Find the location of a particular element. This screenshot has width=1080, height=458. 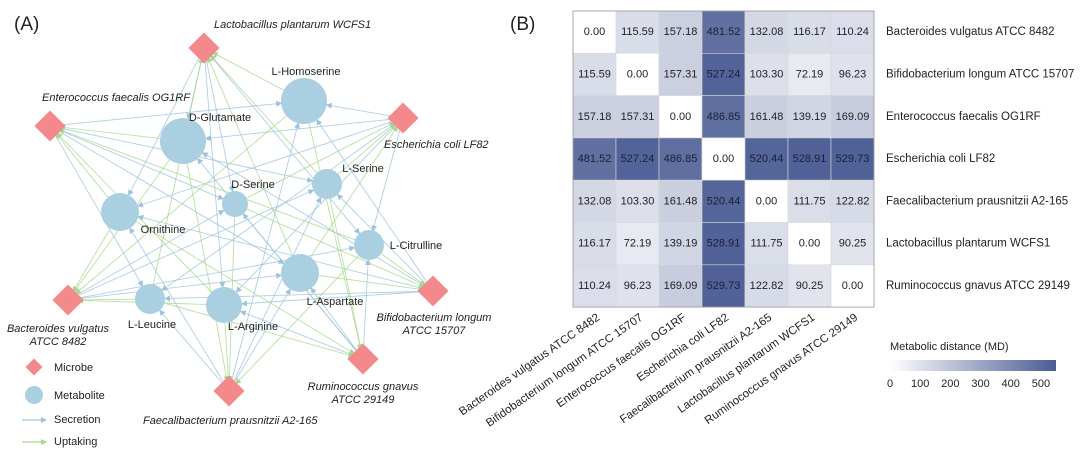

heatmap-cell-value: 90.25 is located at coordinates (810, 286).